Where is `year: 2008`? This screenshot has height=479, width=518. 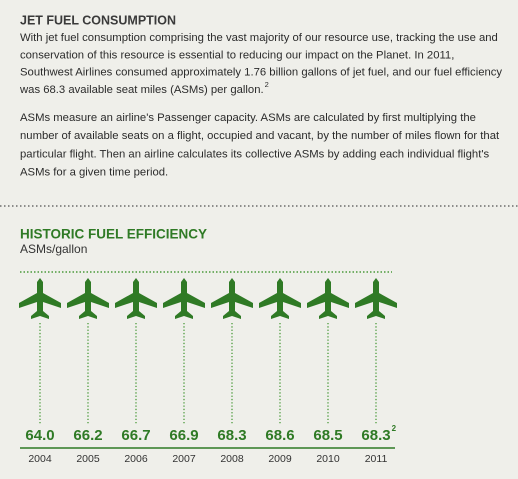
year: 2008 is located at coordinates (232, 459).